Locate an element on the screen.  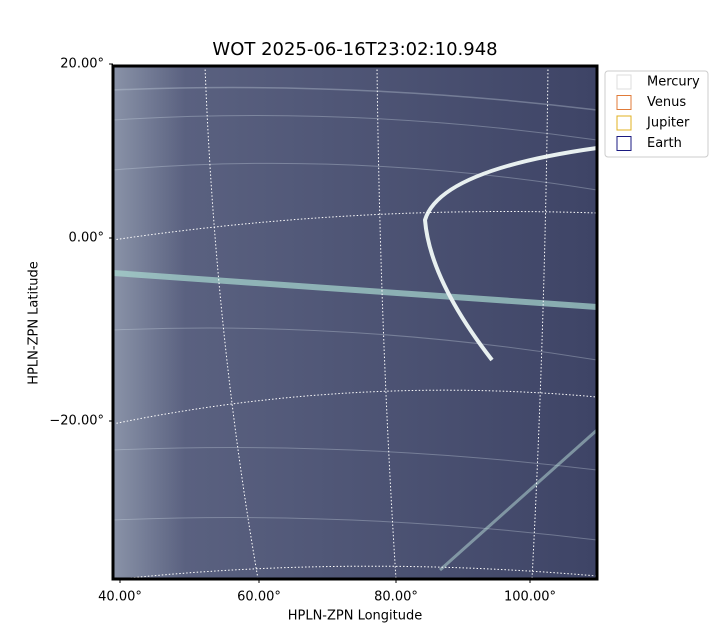
y-tick-label: 20.00° is located at coordinates (82, 64).